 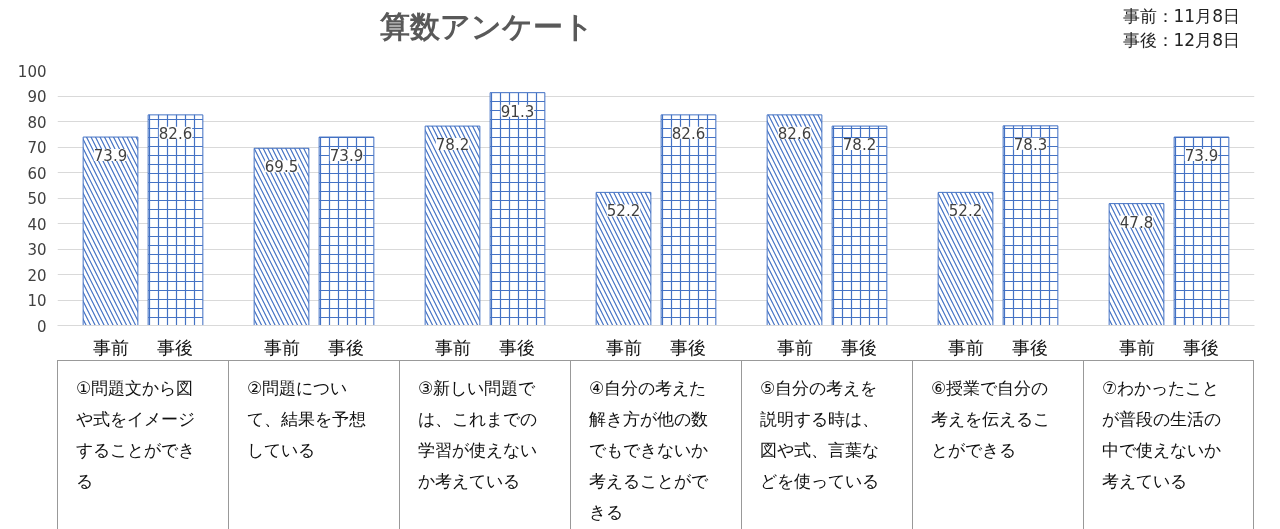 I want to click on y-tick-label: 90, so click(x=37, y=97).